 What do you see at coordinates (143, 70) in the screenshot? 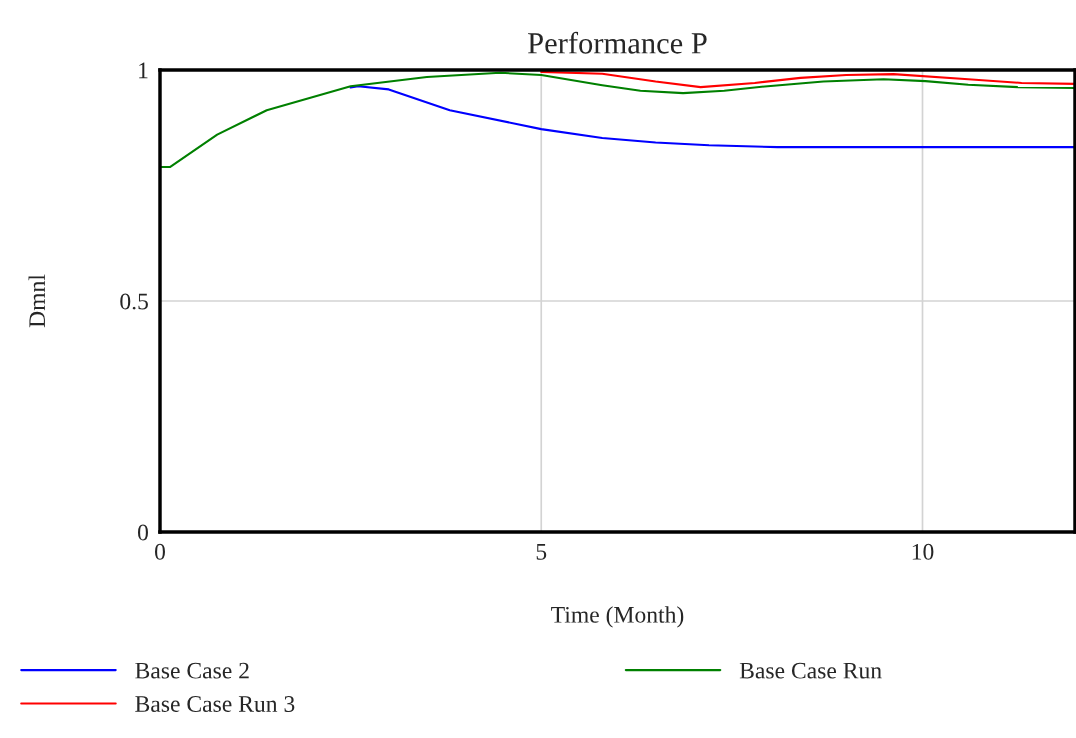
I see `y-tick-label: 1` at bounding box center [143, 70].